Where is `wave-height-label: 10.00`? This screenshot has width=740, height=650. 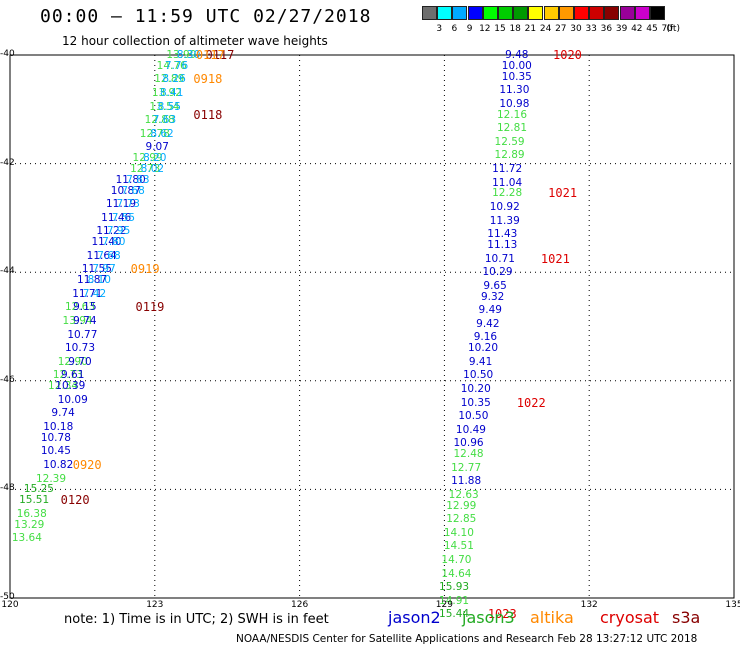
wave-height-label: 10.00 is located at coordinates (516, 65).